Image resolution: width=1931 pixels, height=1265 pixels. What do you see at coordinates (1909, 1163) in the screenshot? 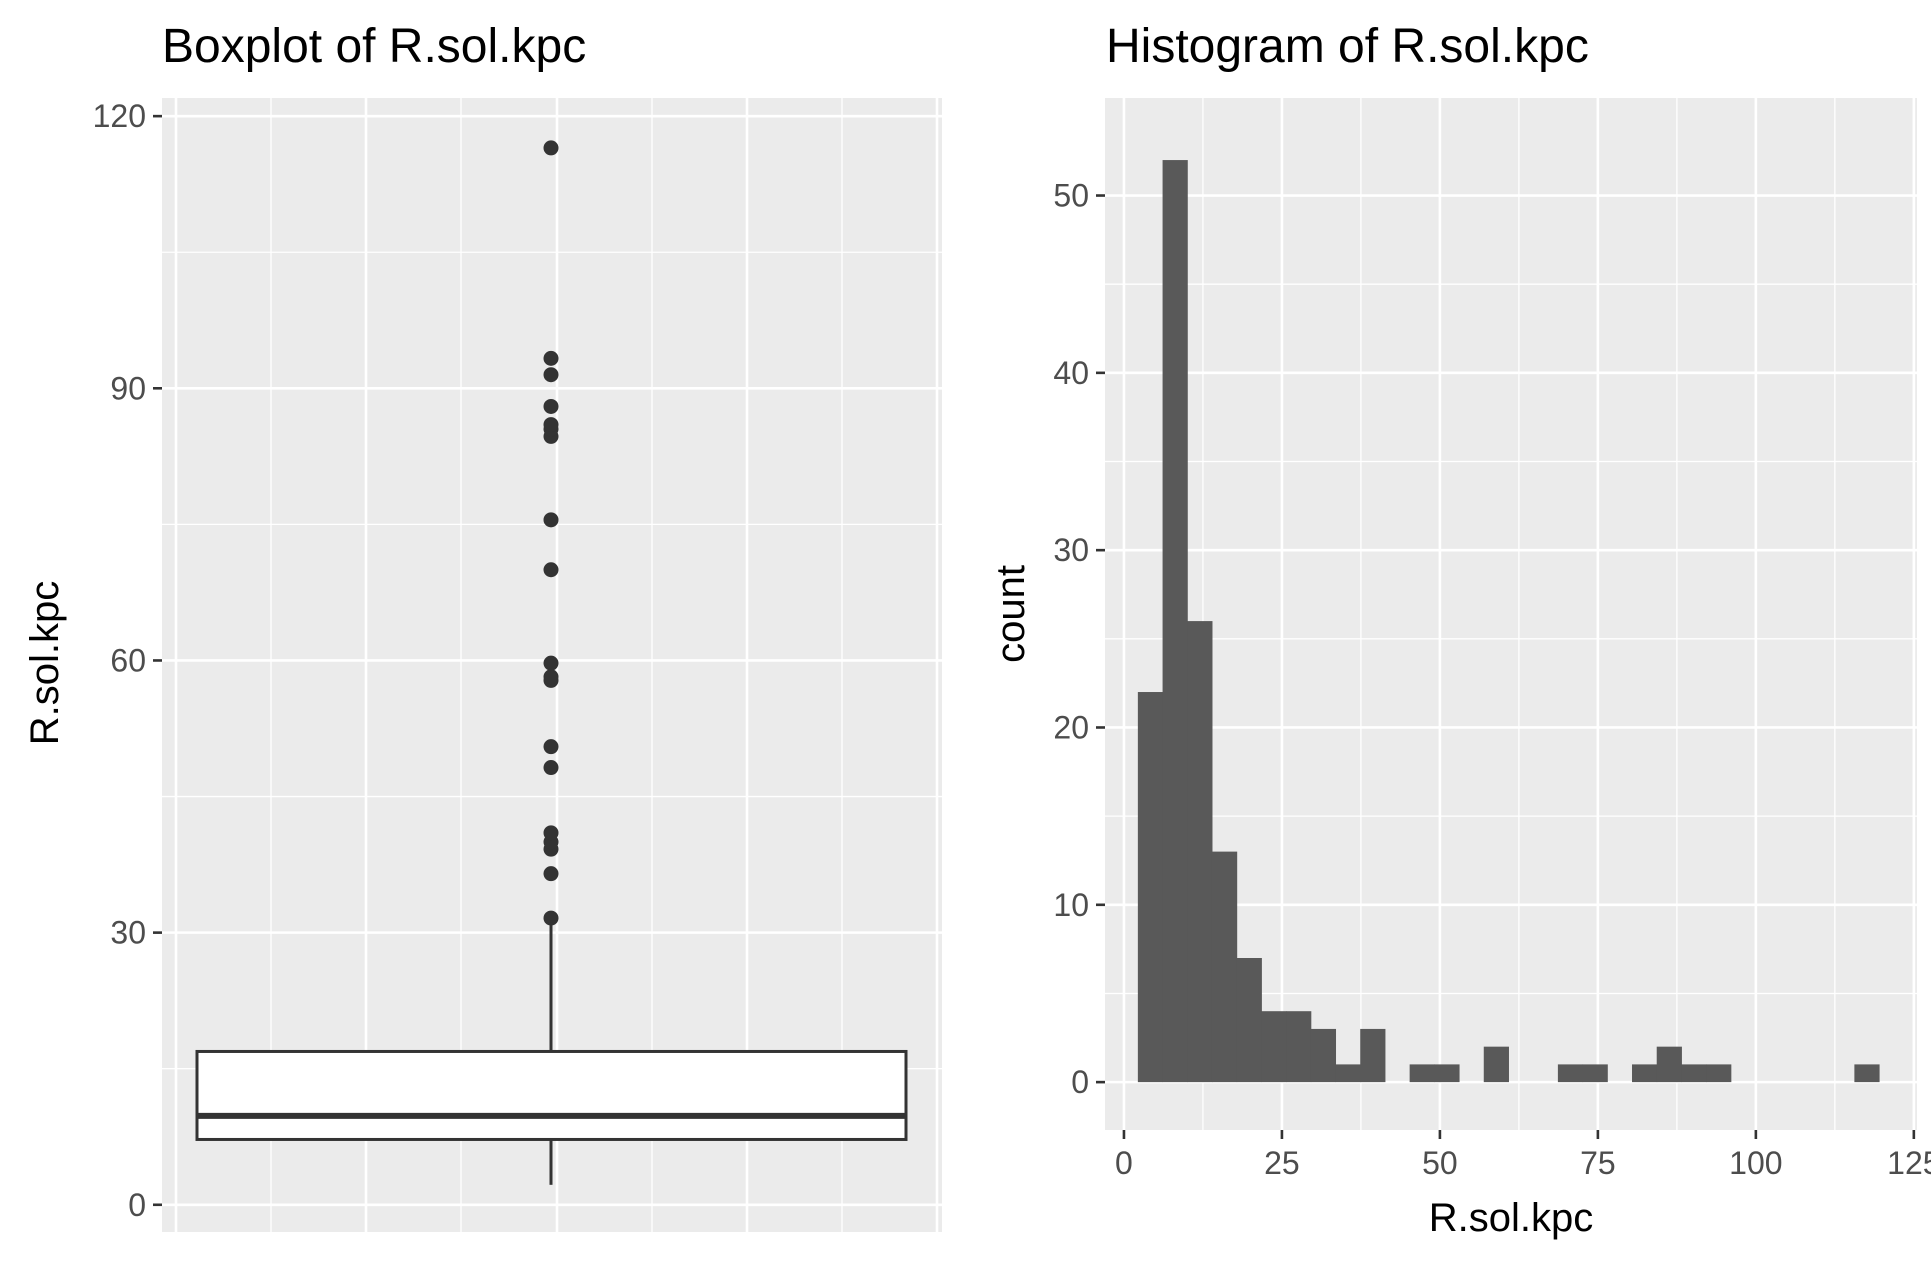
I see `histogram-x-tick-label: 125` at bounding box center [1909, 1163].